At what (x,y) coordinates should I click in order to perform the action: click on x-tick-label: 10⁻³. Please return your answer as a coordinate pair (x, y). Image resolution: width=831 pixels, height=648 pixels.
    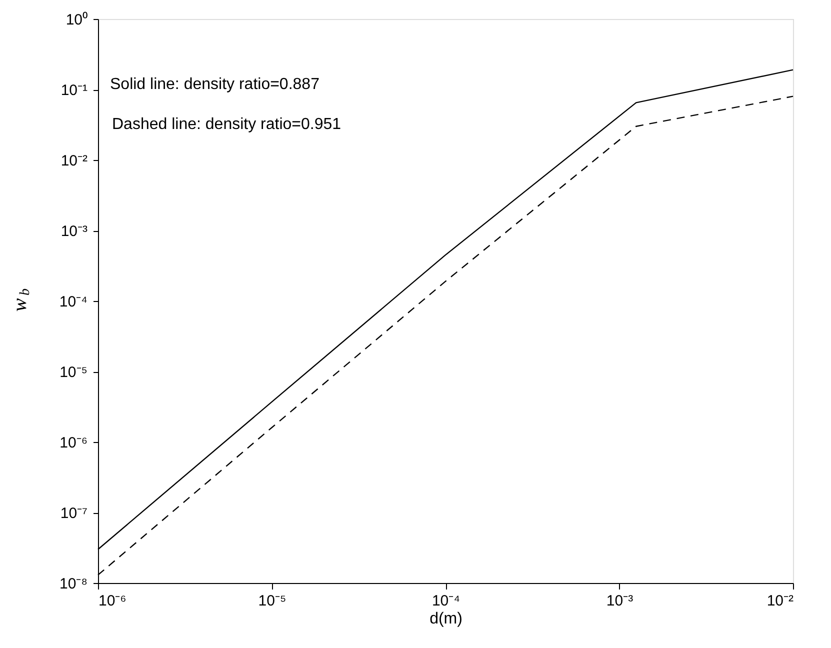
    Looking at the image, I should click on (620, 601).